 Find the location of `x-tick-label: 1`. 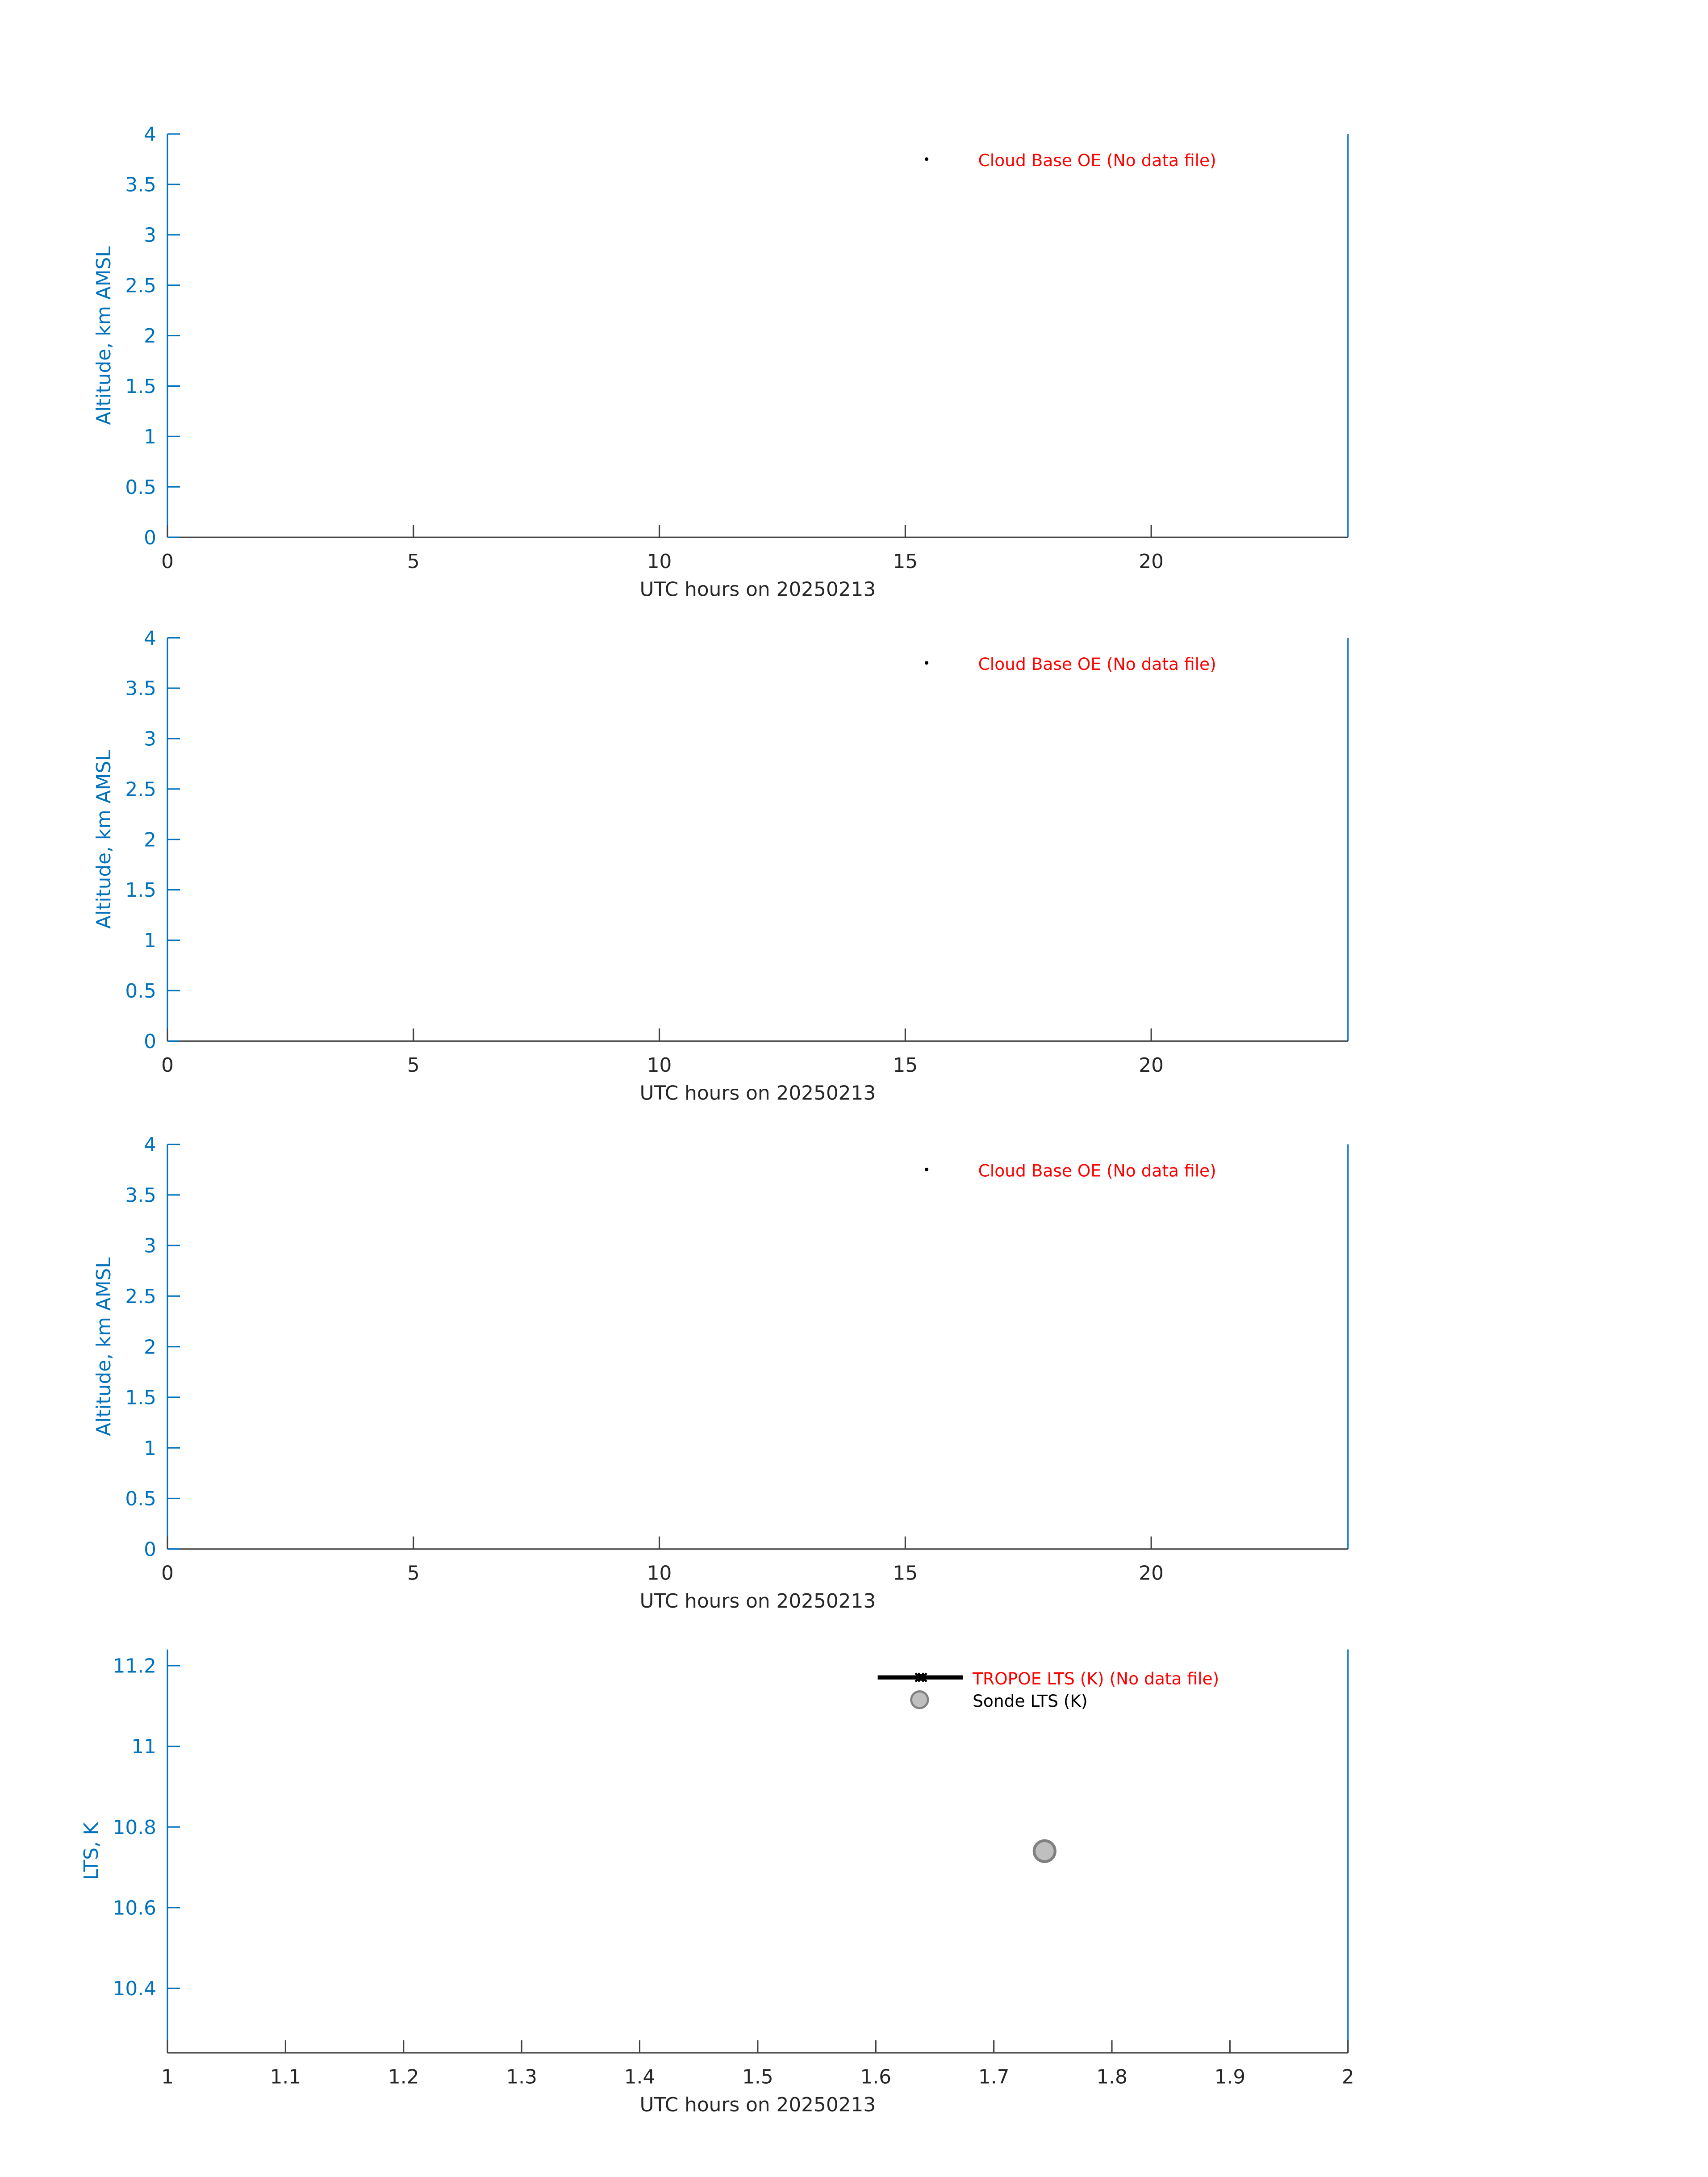

x-tick-label: 1 is located at coordinates (167, 2077).